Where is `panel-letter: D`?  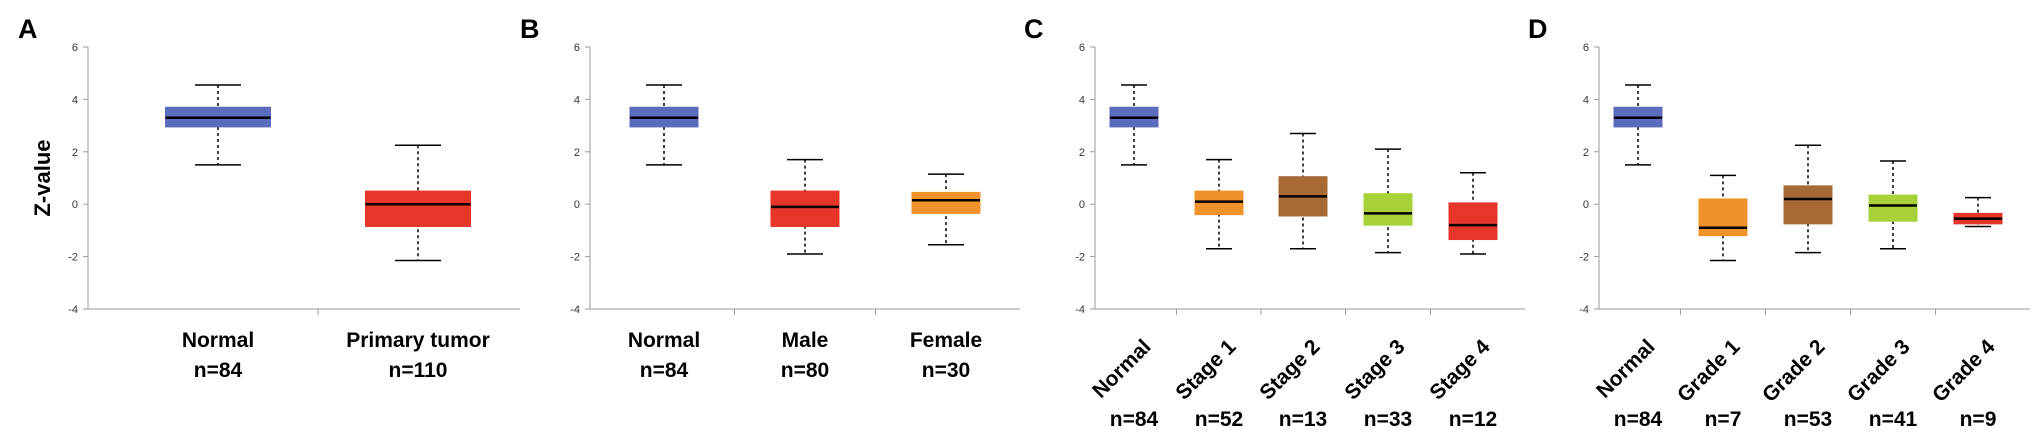
panel-letter: D is located at coordinates (1538, 29).